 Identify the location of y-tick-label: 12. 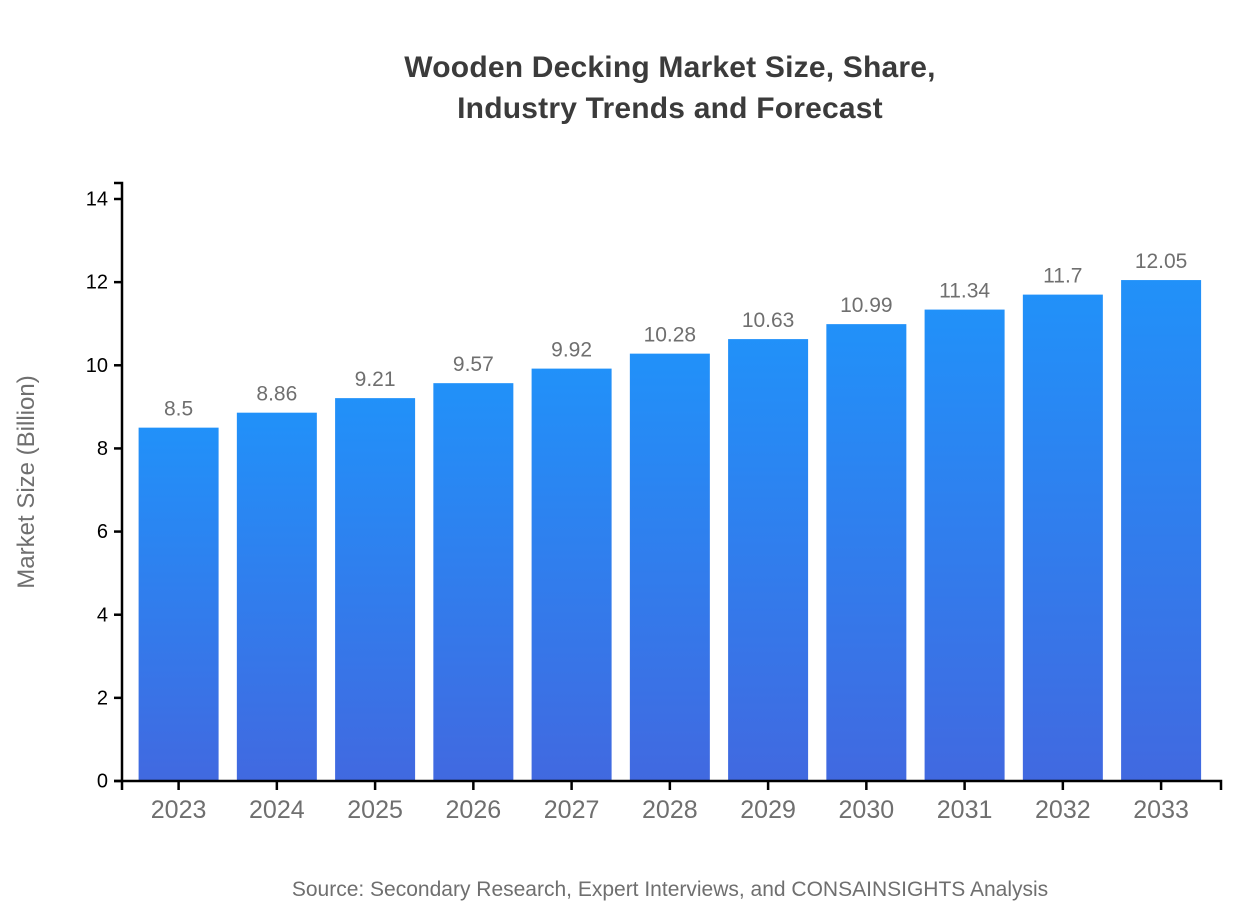
(97, 283).